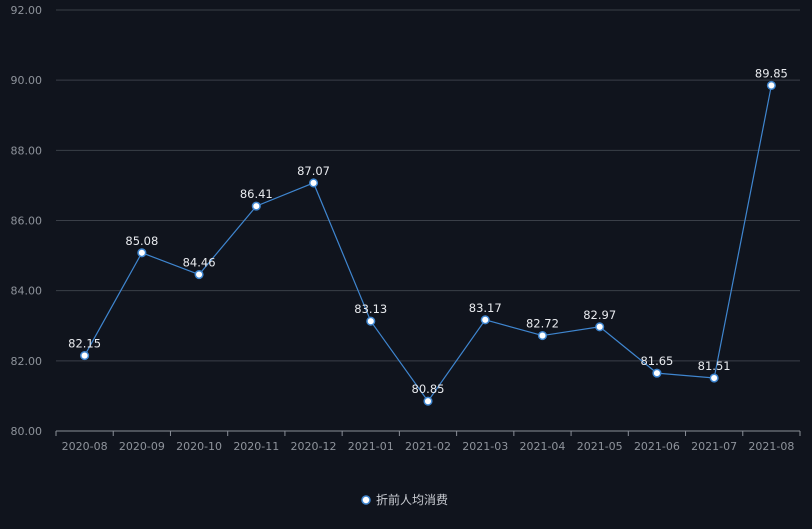  Describe the element at coordinates (366, 500) in the screenshot. I see `legend-marker` at that location.